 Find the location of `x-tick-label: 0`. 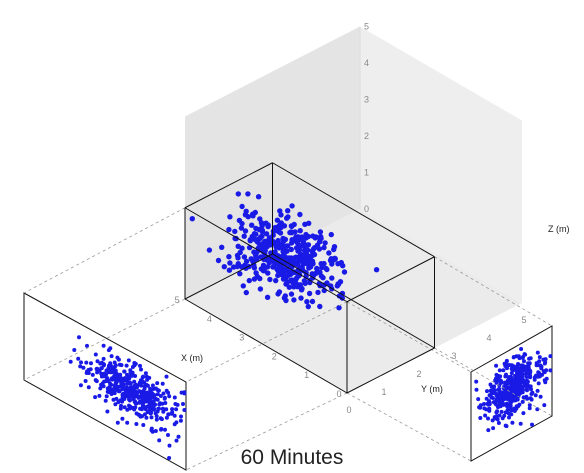

x-tick-label: 0 is located at coordinates (338, 394).